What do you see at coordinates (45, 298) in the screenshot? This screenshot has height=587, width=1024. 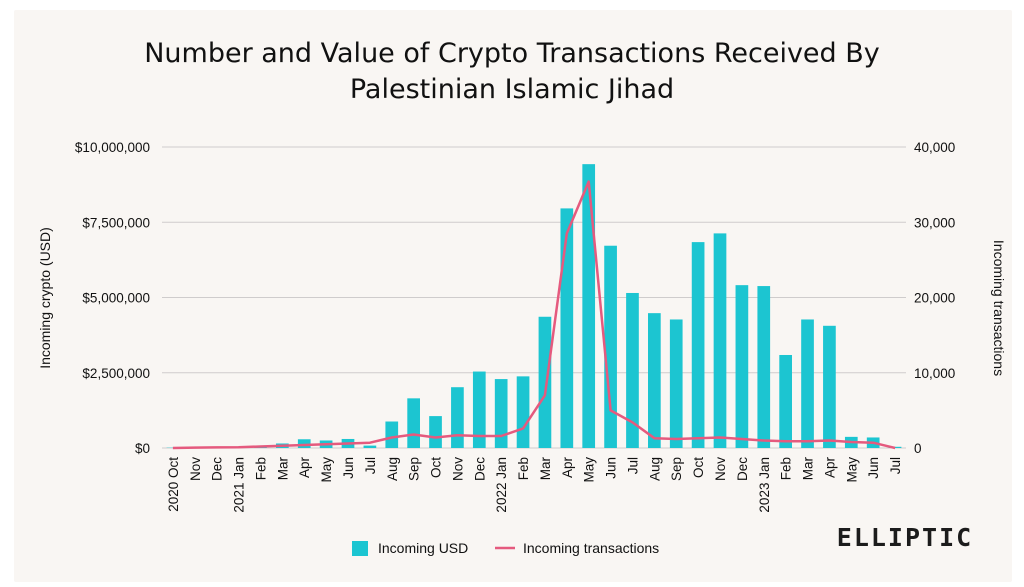 I see `y-axis-label: Incoming crypto (USD)` at bounding box center [45, 298].